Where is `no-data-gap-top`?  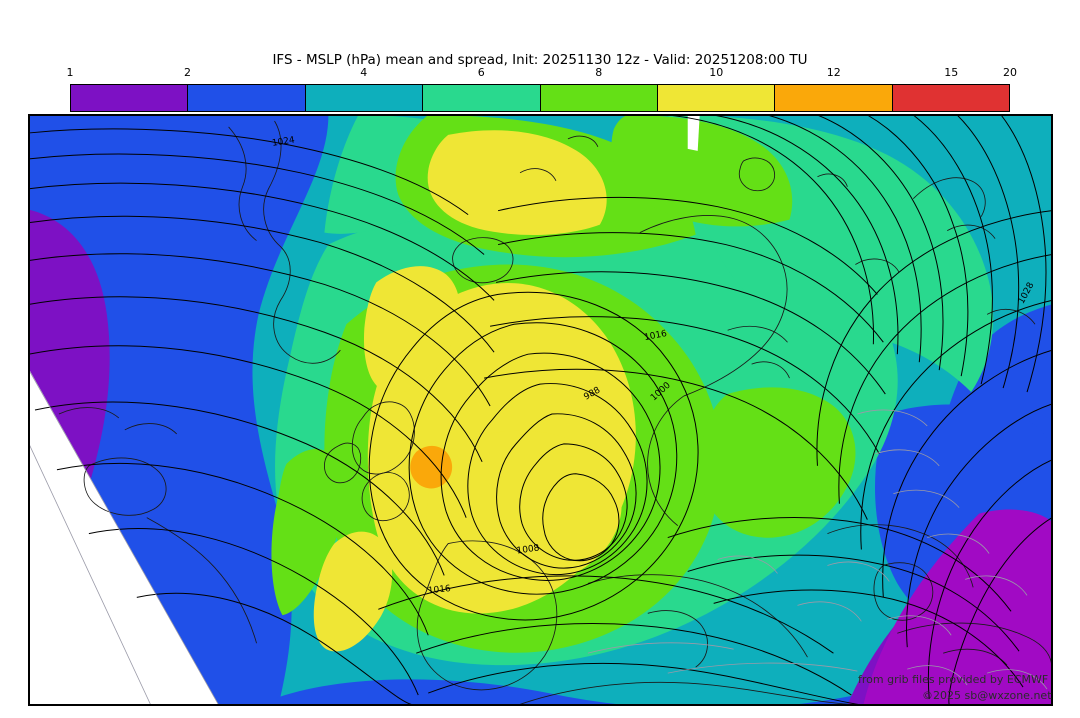 no-data-gap-top is located at coordinates (693, 133).